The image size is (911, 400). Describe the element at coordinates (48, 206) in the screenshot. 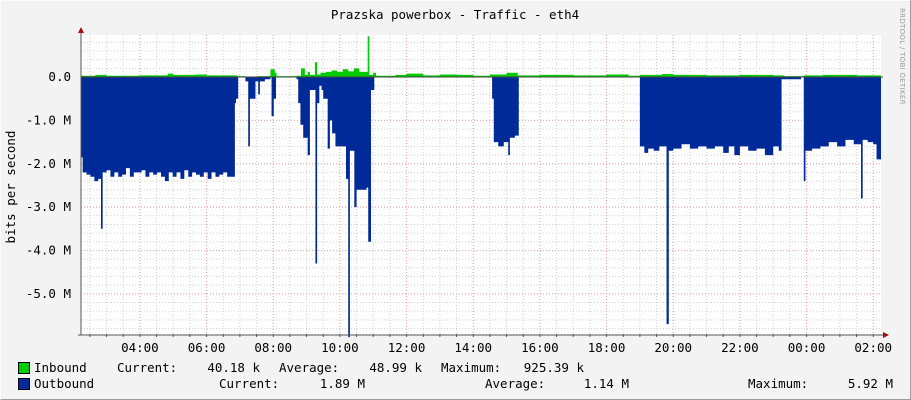

I see `y-tick-label: -3.0 M` at that location.